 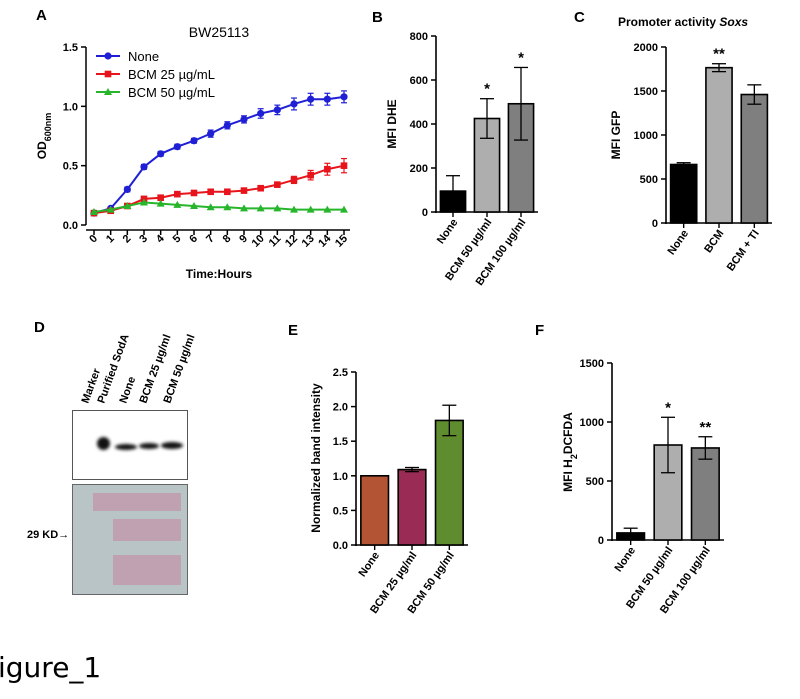 I want to click on y-tick-label: 2000, so click(x=646, y=48).